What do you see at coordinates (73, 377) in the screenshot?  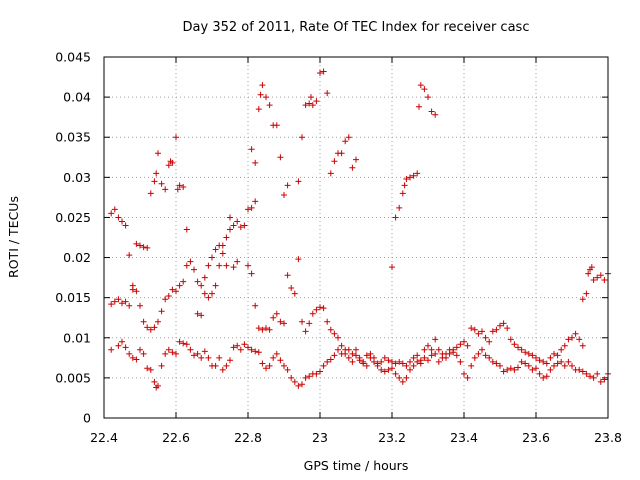 I see `y-tick-label: 0.005` at bounding box center [73, 377].